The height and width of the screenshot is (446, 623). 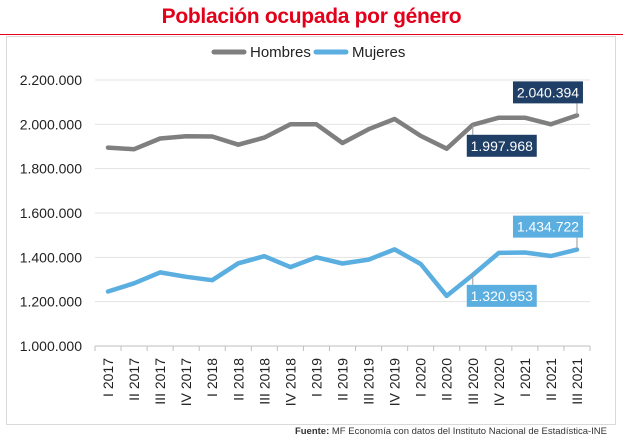 I want to click on x-tick-label: IV 2018, so click(x=290, y=382).